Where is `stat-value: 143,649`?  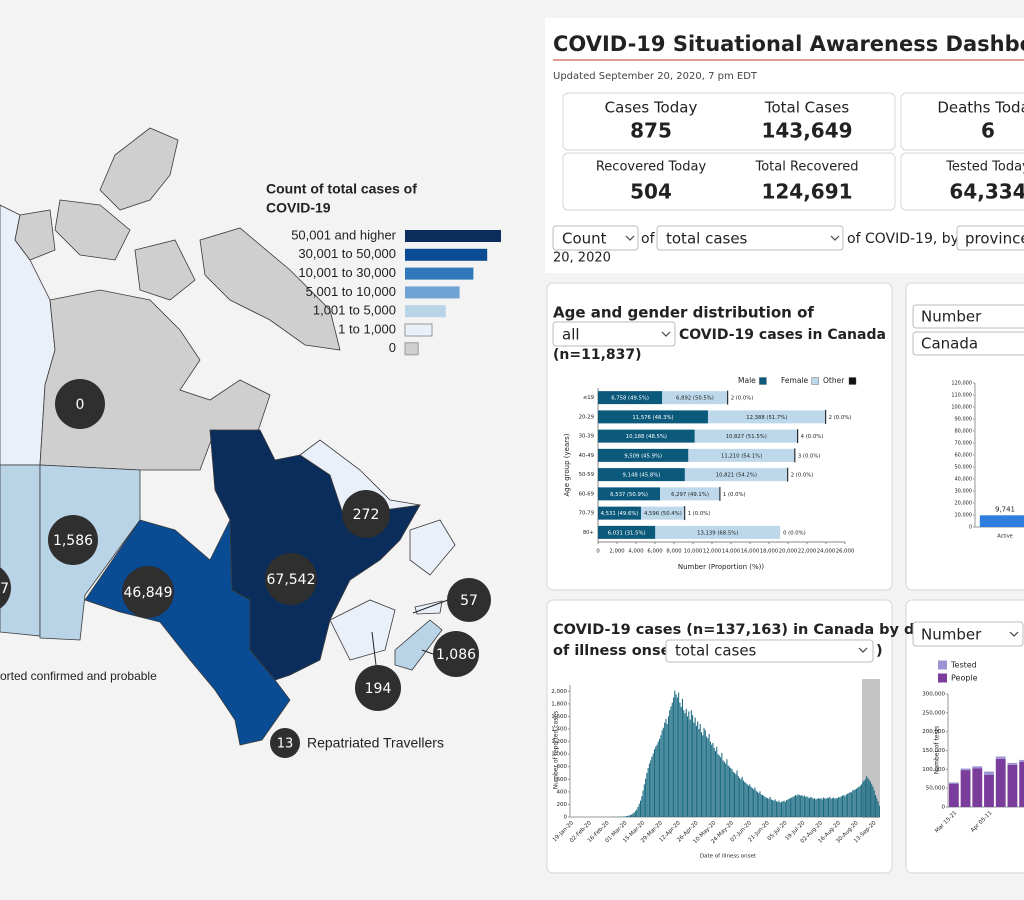
stat-value: 143,649 is located at coordinates (806, 131).